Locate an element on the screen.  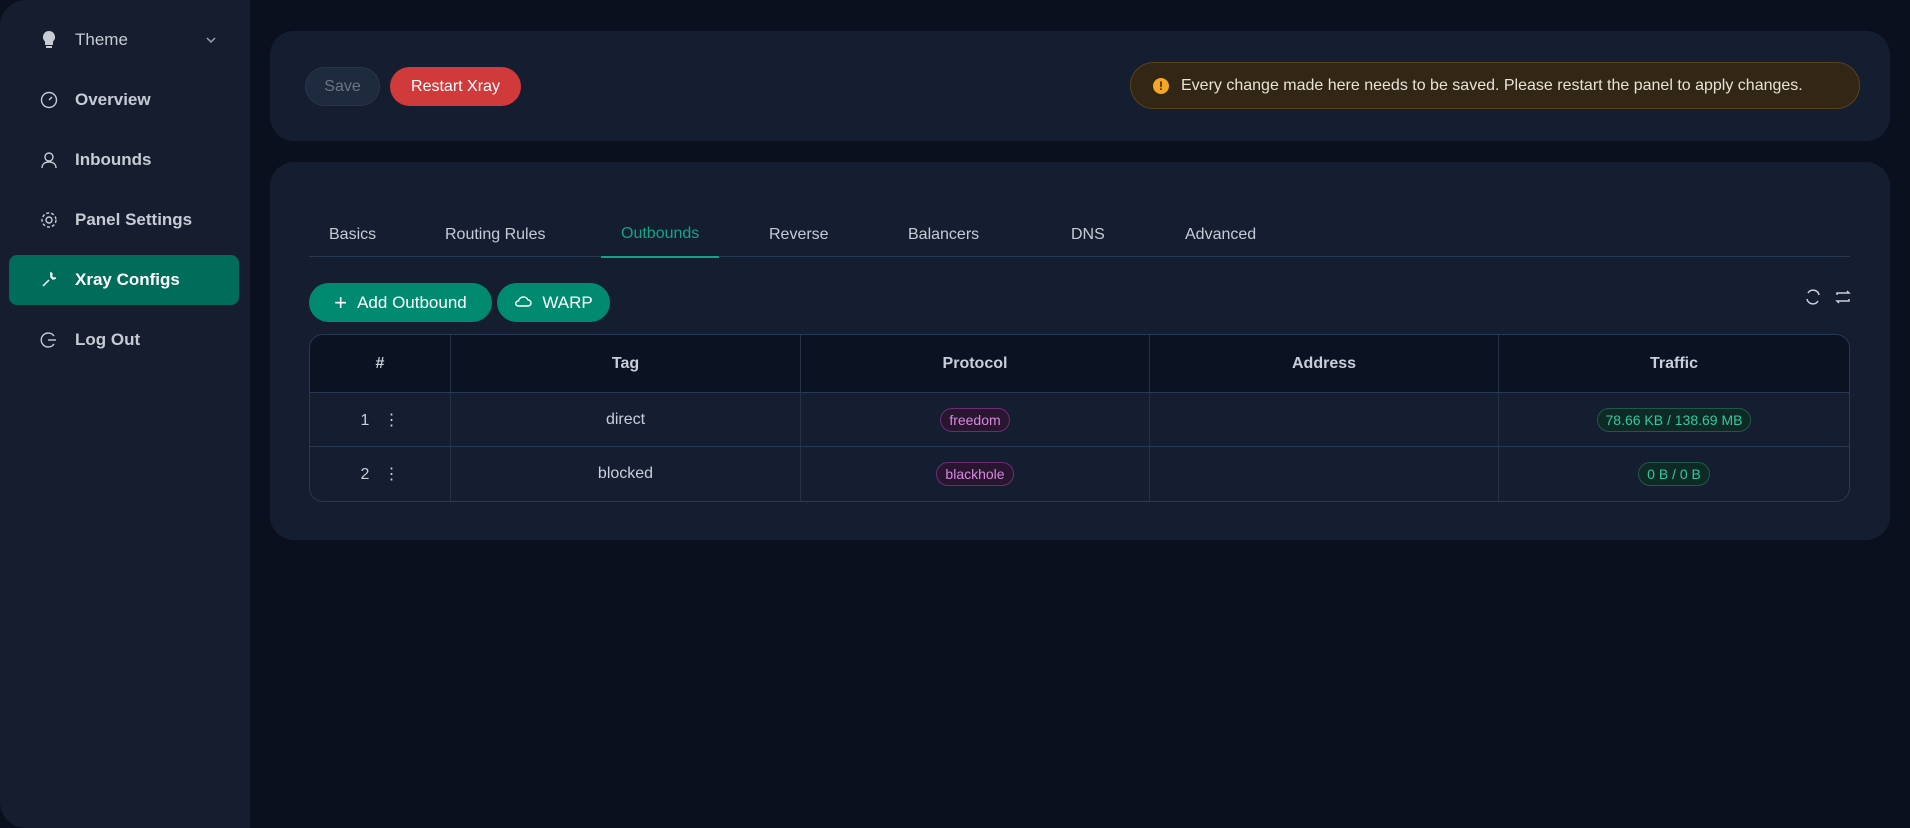
sidebar-item-label: Overview is located at coordinates (113, 99).